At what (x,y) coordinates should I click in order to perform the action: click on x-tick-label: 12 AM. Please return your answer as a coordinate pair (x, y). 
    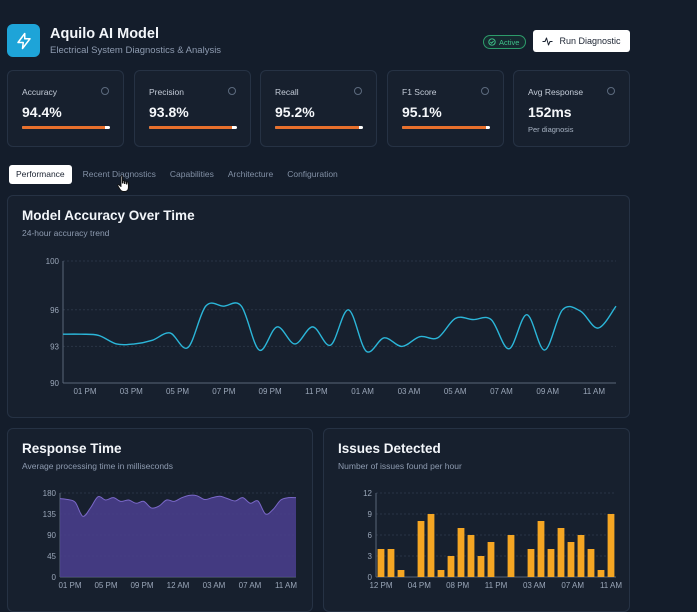
    Looking at the image, I should click on (178, 585).